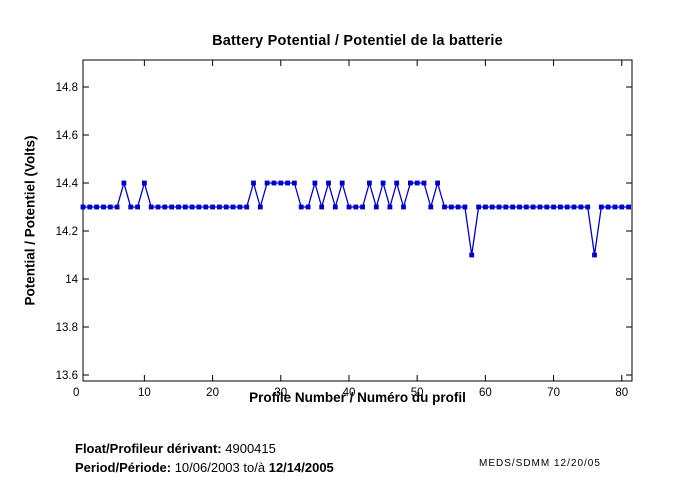 The image size is (680, 500). I want to click on period-label: Period/Période:, so click(123, 467).